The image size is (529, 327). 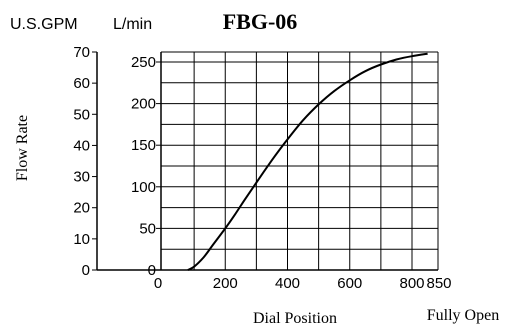 I want to click on gpm-tick-label: 0, so click(x=86, y=270).